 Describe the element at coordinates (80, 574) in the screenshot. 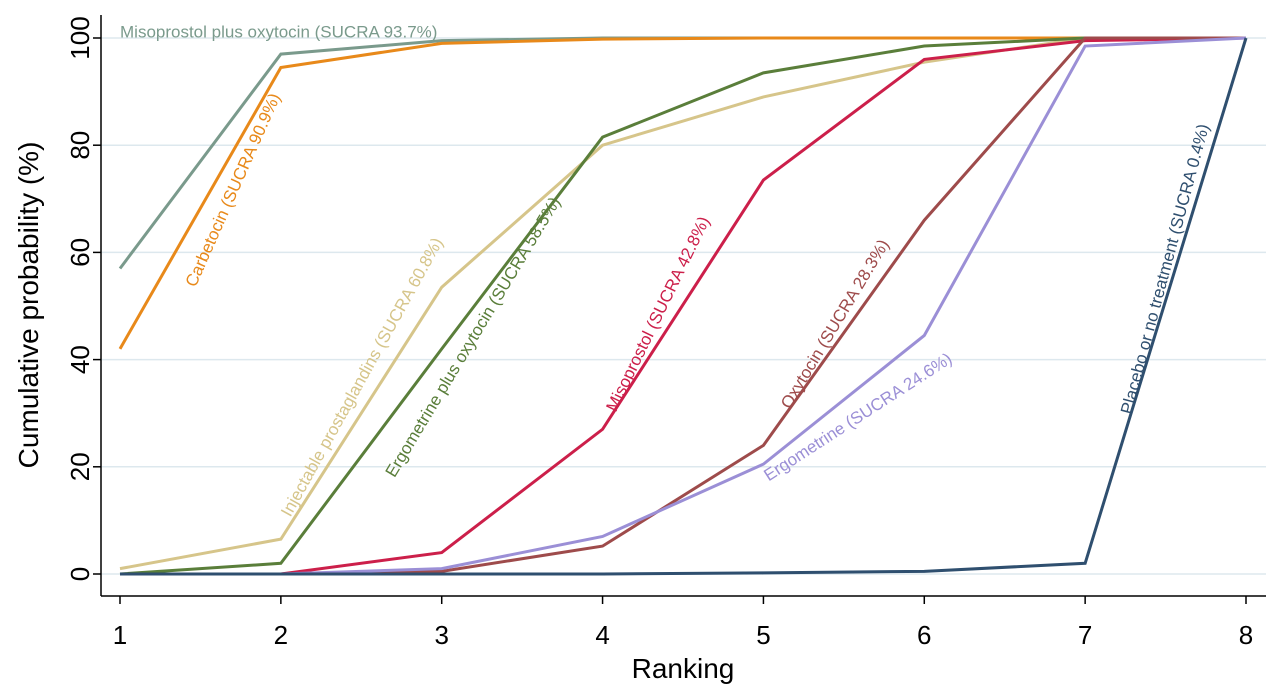

I see `y-tick-label: 0` at that location.